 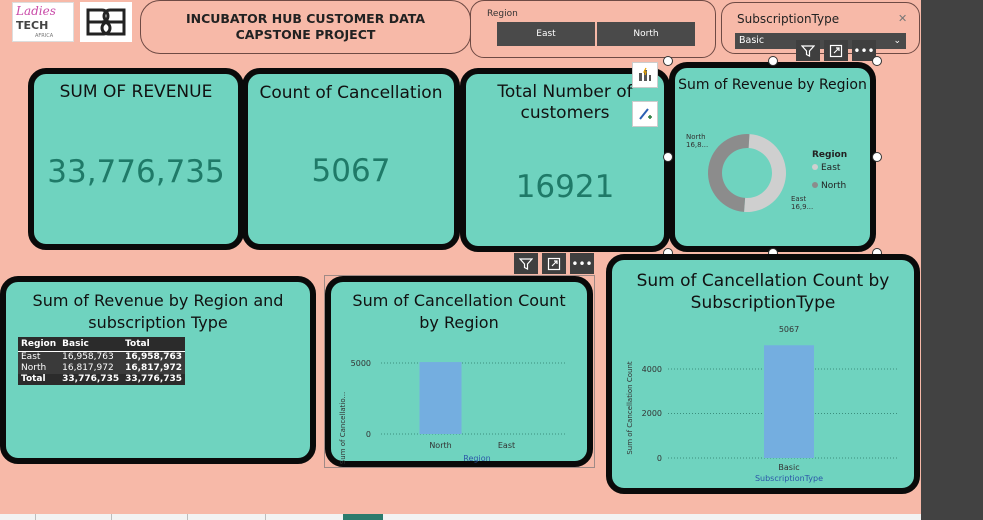 What do you see at coordinates (789, 401) in the screenshot?
I see `bar-basic` at bounding box center [789, 401].